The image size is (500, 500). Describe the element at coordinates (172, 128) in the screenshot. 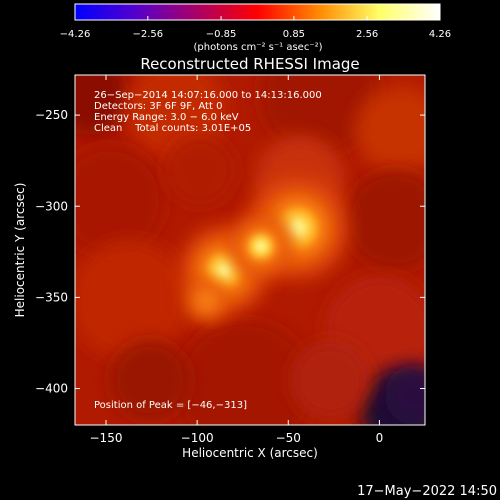

I see `annotation-total-counts: Clean Total counts: 3.01E+05` at that location.